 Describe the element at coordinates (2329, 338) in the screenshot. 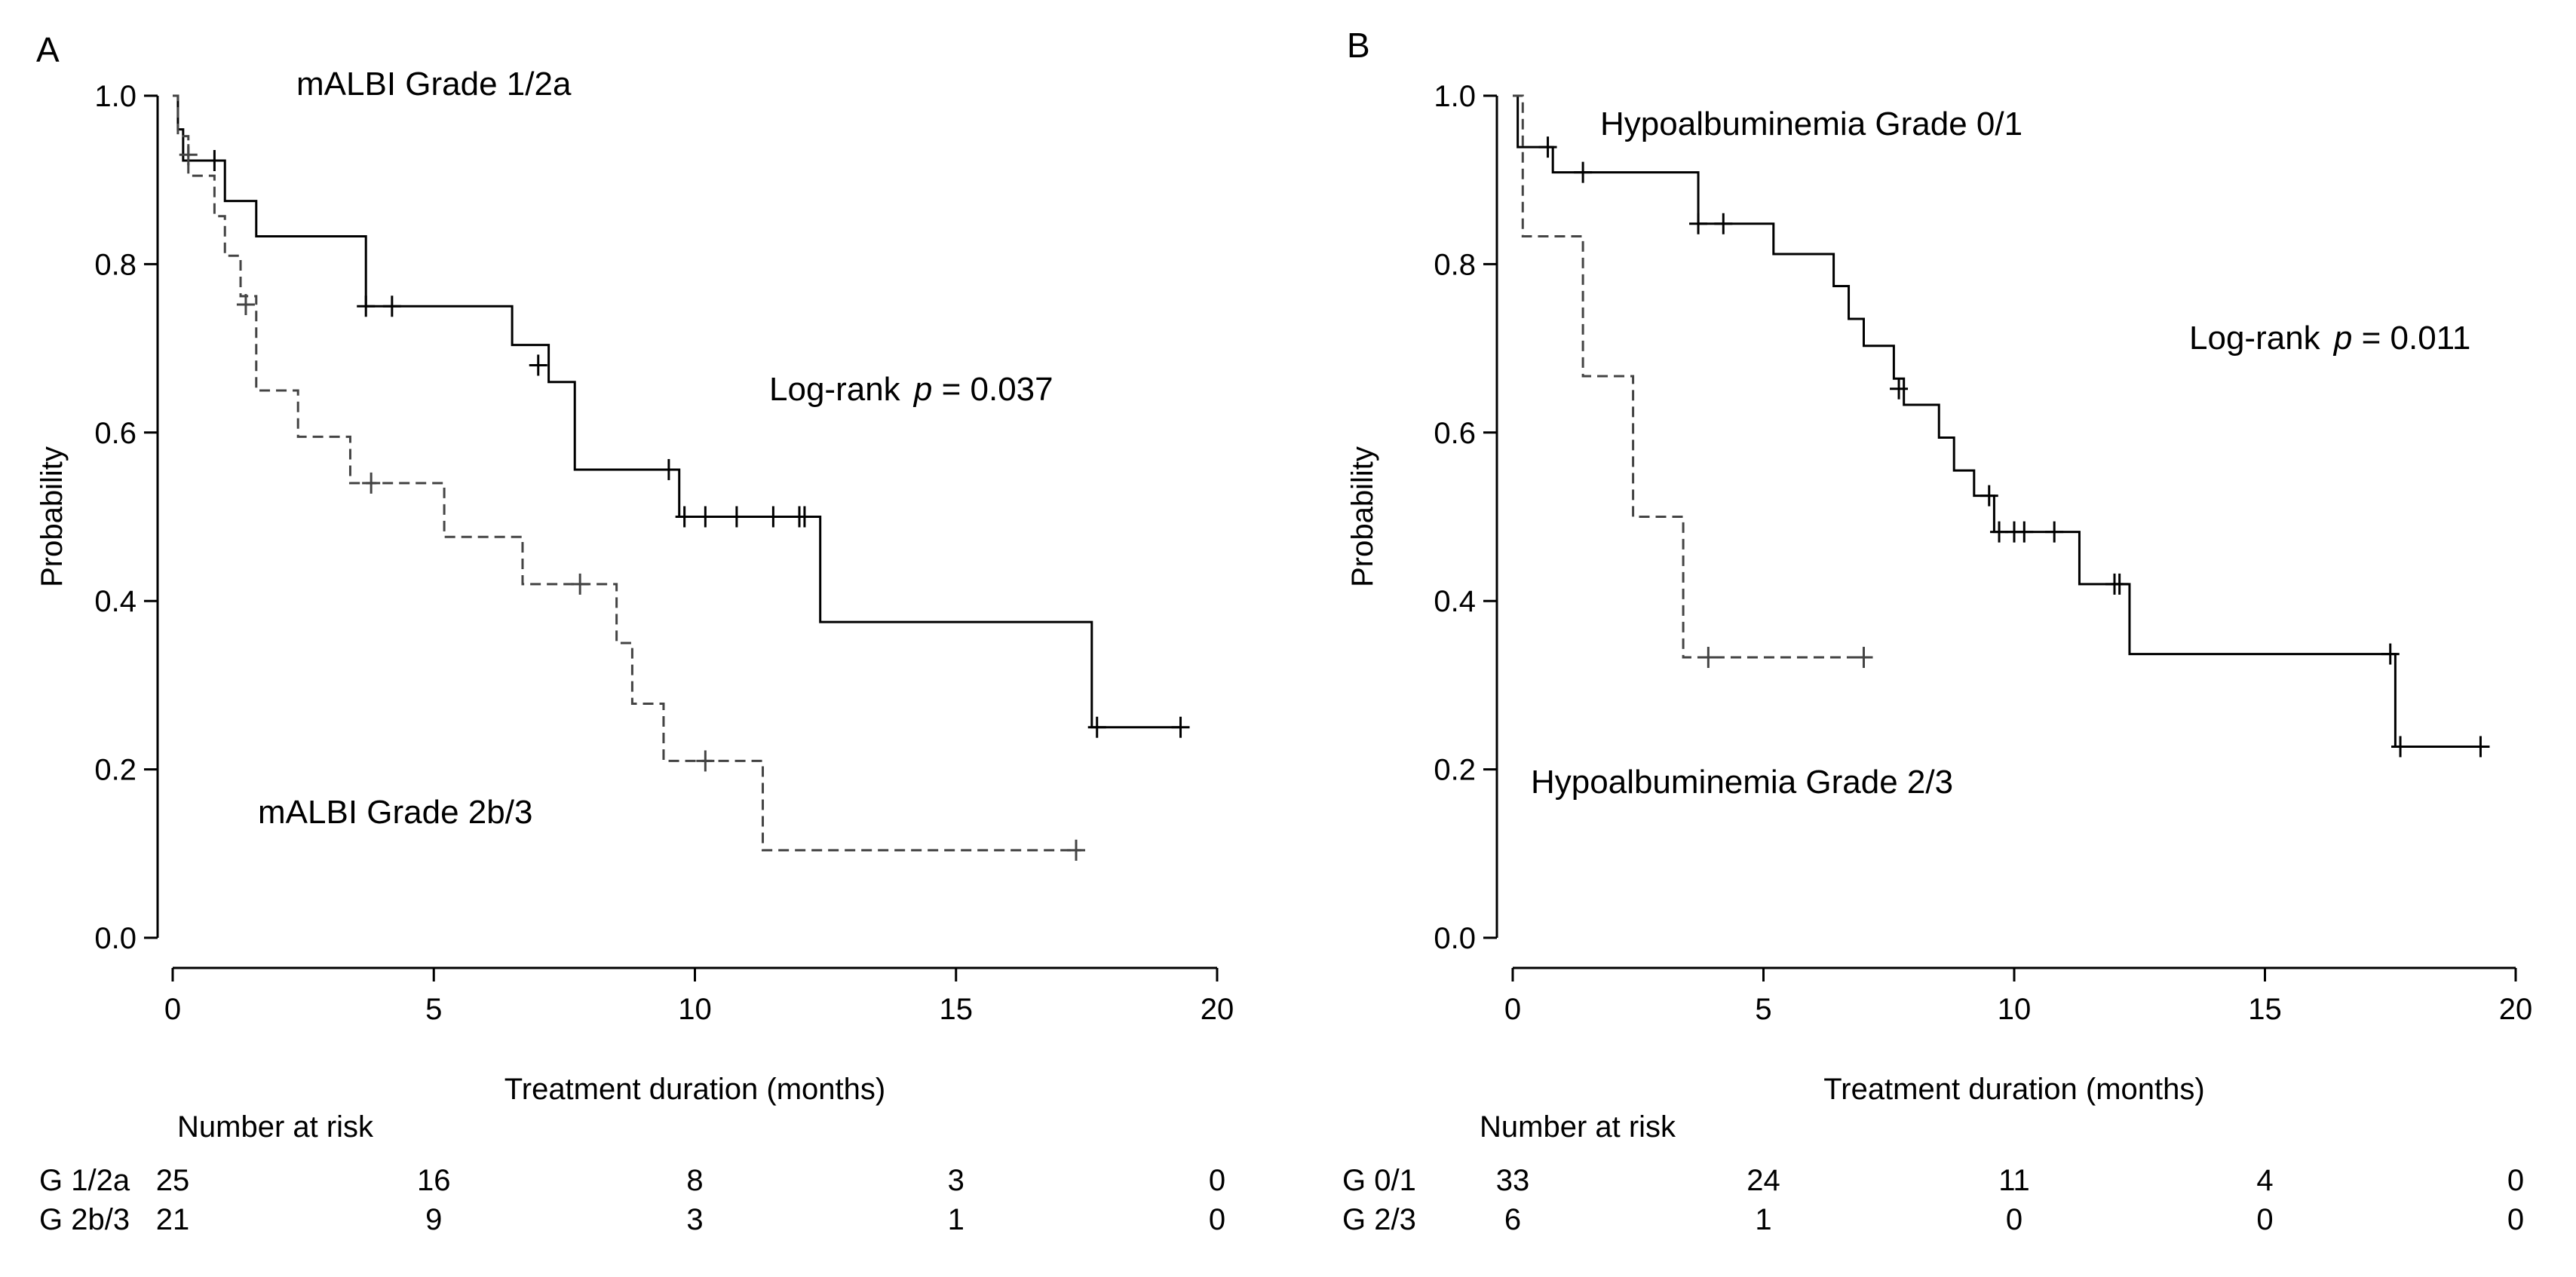

I see `logrank-annotation: Log-rank p = 0.011` at that location.